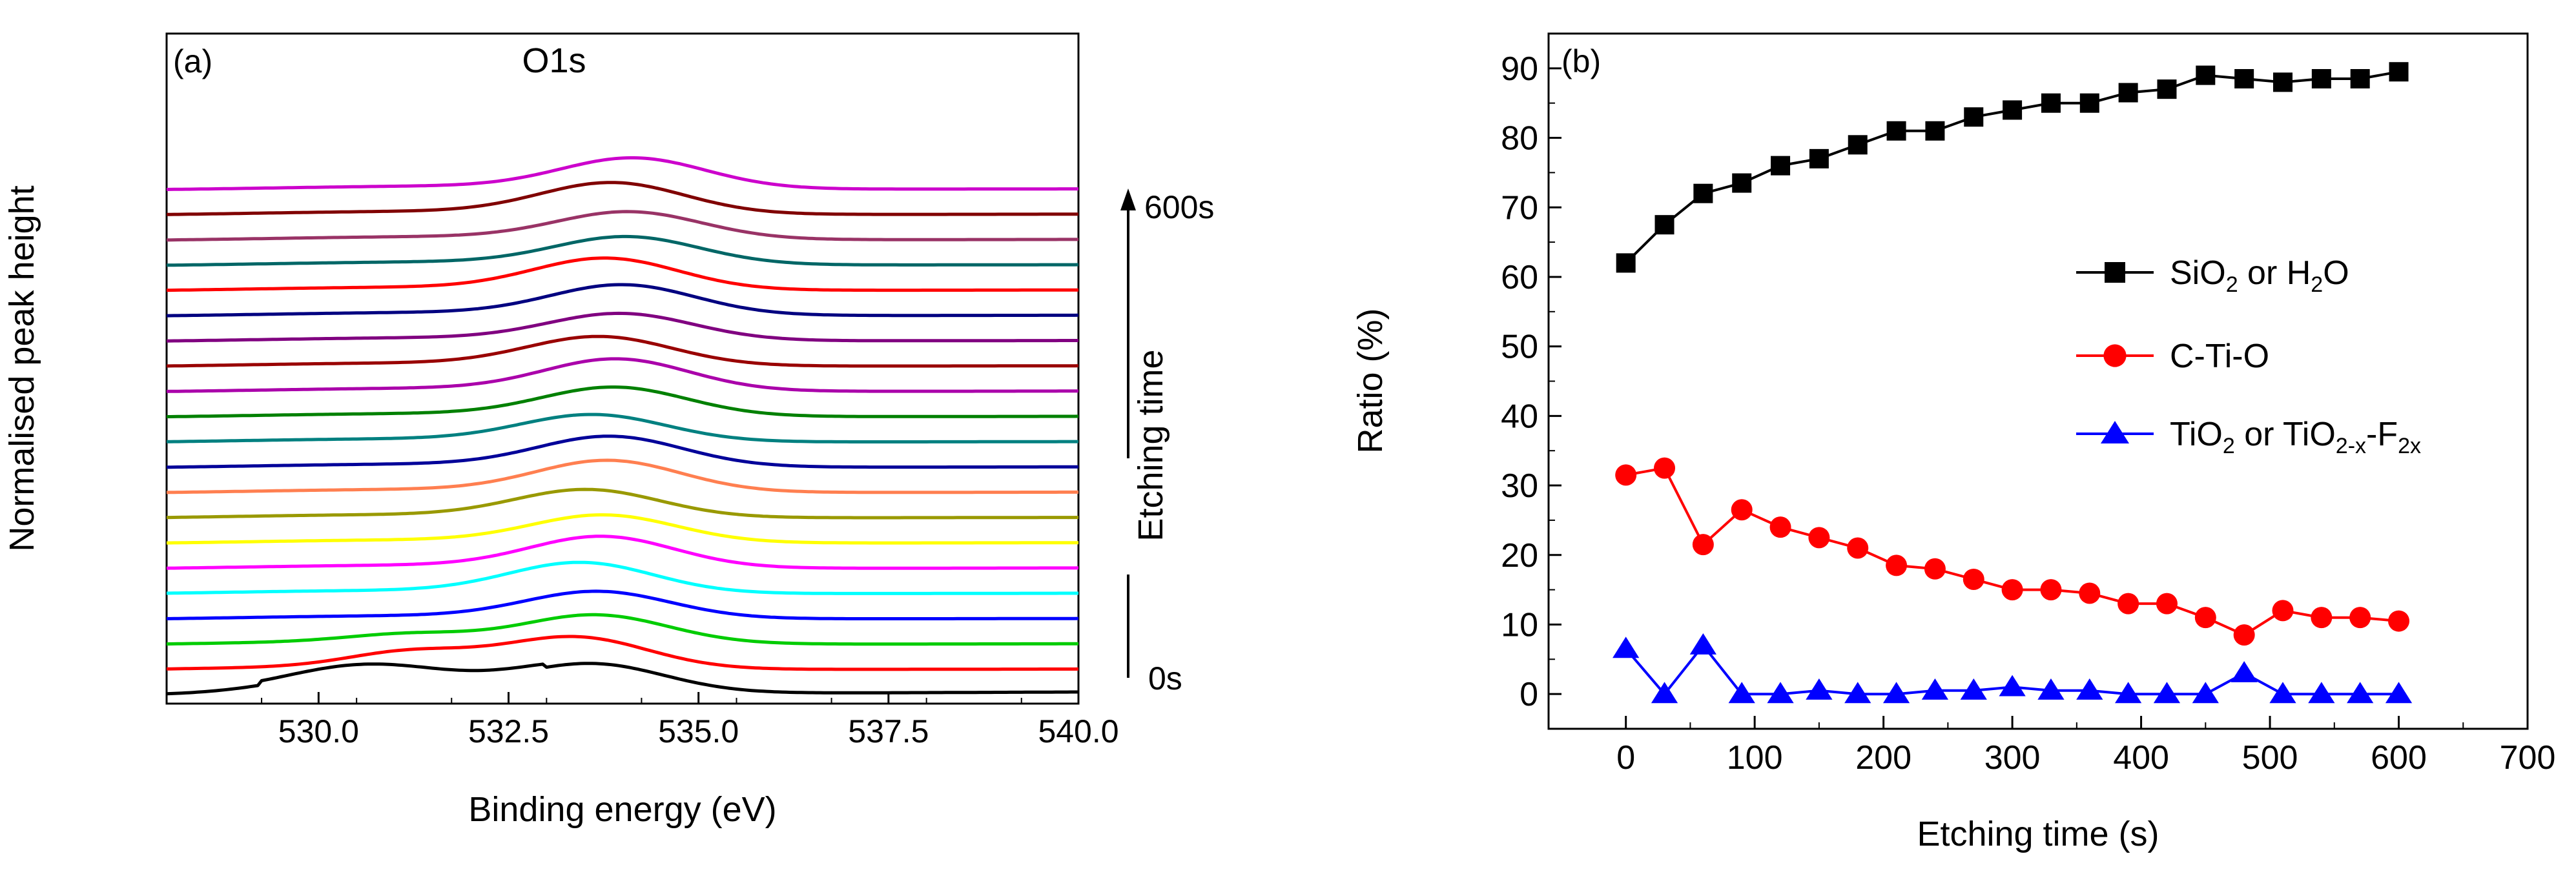 The height and width of the screenshot is (885, 2576). Describe the element at coordinates (22, 368) in the screenshot. I see `panel-a-y-axis-label: Normalised peak height` at that location.